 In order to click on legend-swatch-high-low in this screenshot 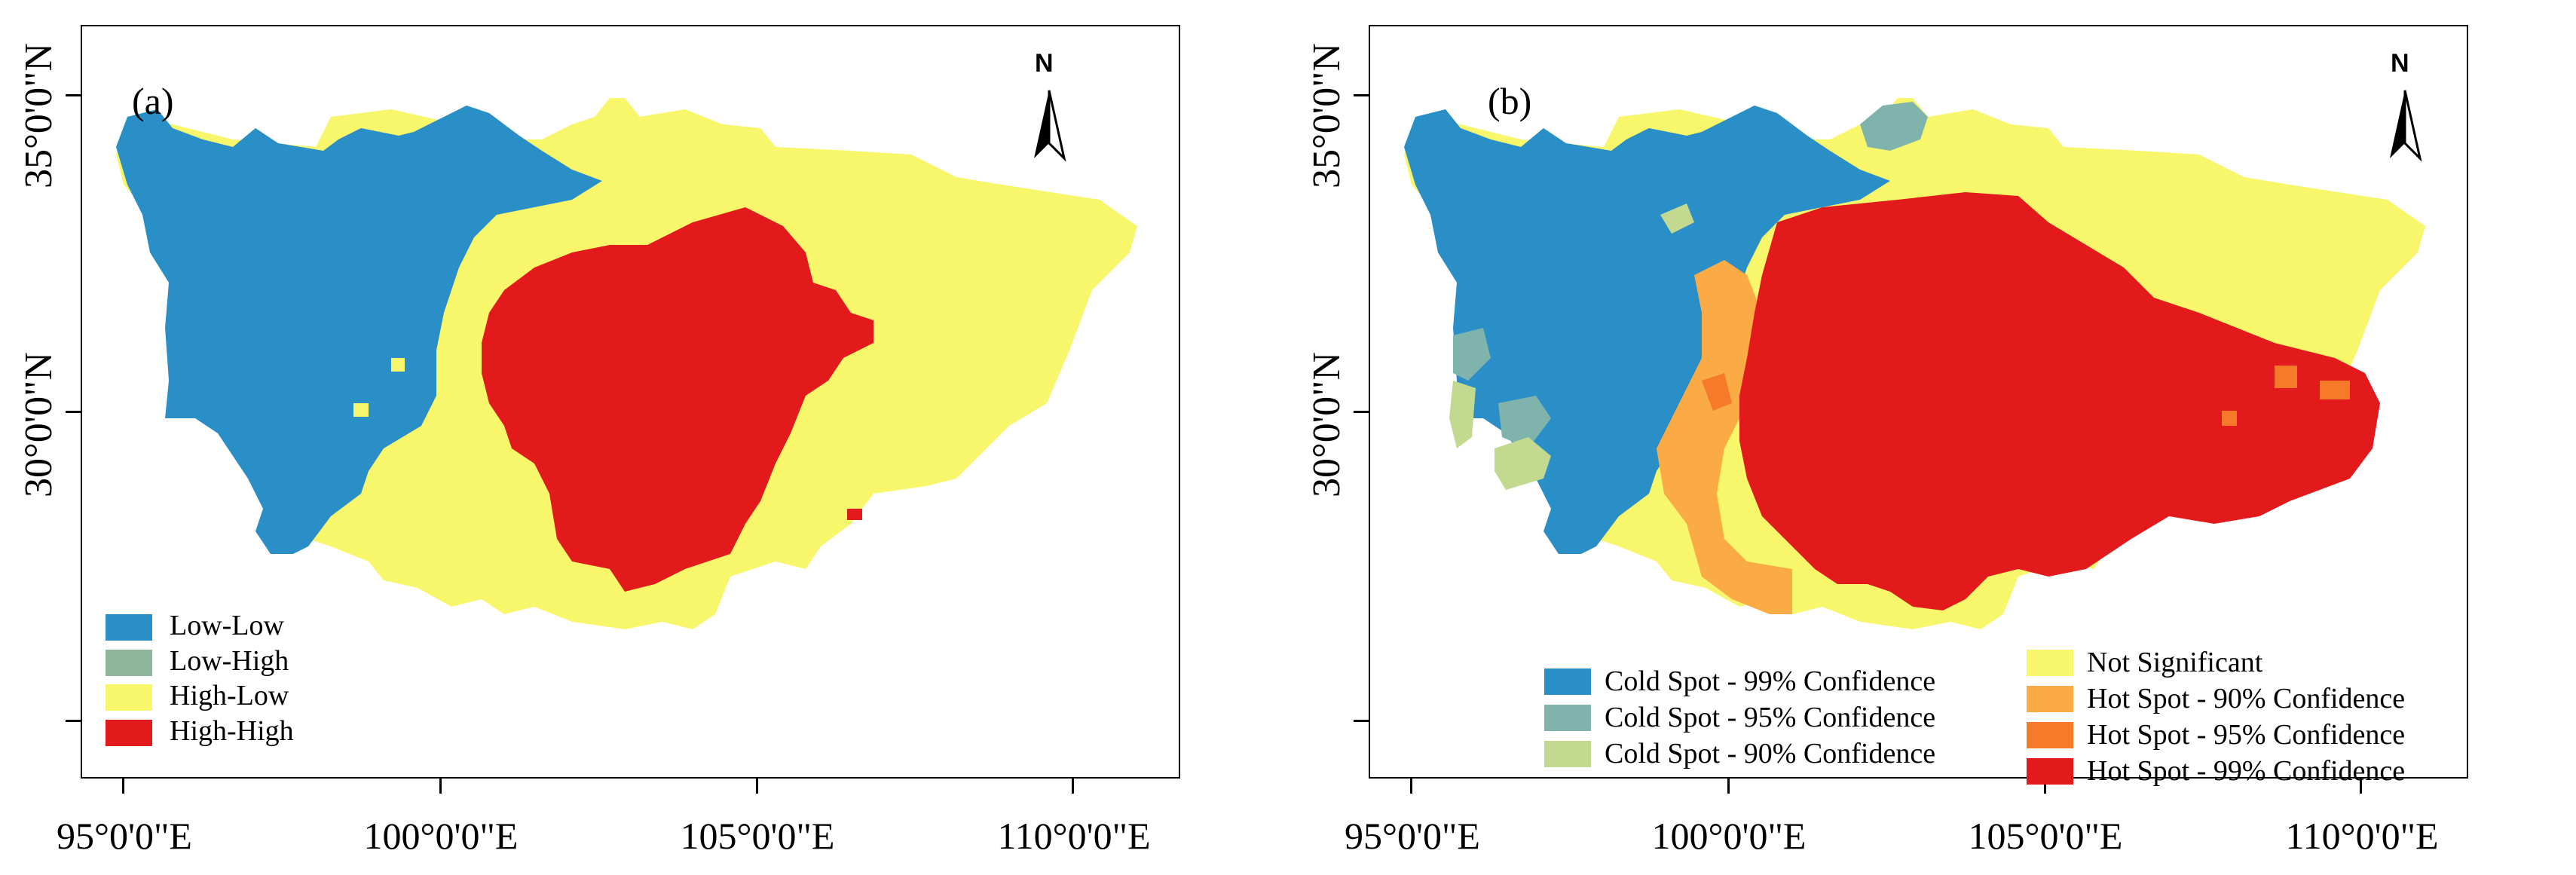, I will do `click(129, 698)`.